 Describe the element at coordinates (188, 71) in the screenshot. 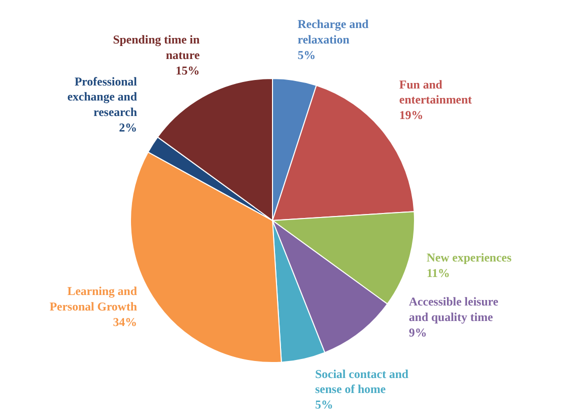

I see `data-label: 15%` at that location.